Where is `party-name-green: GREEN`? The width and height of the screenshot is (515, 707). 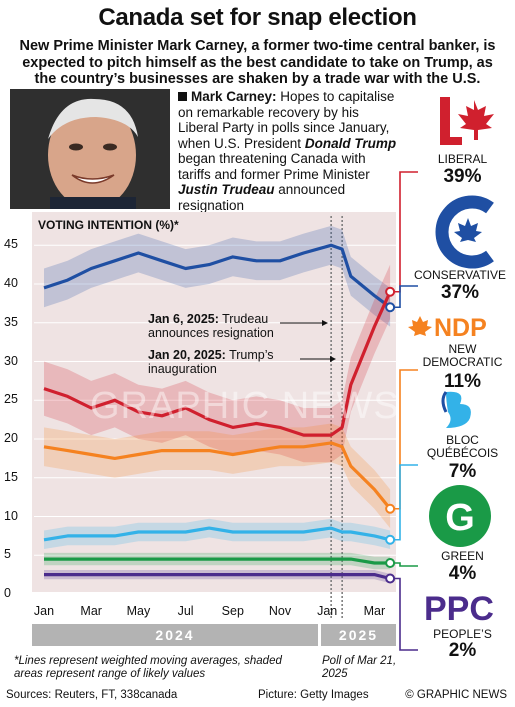 party-name-green: GREEN is located at coordinates (462, 556).